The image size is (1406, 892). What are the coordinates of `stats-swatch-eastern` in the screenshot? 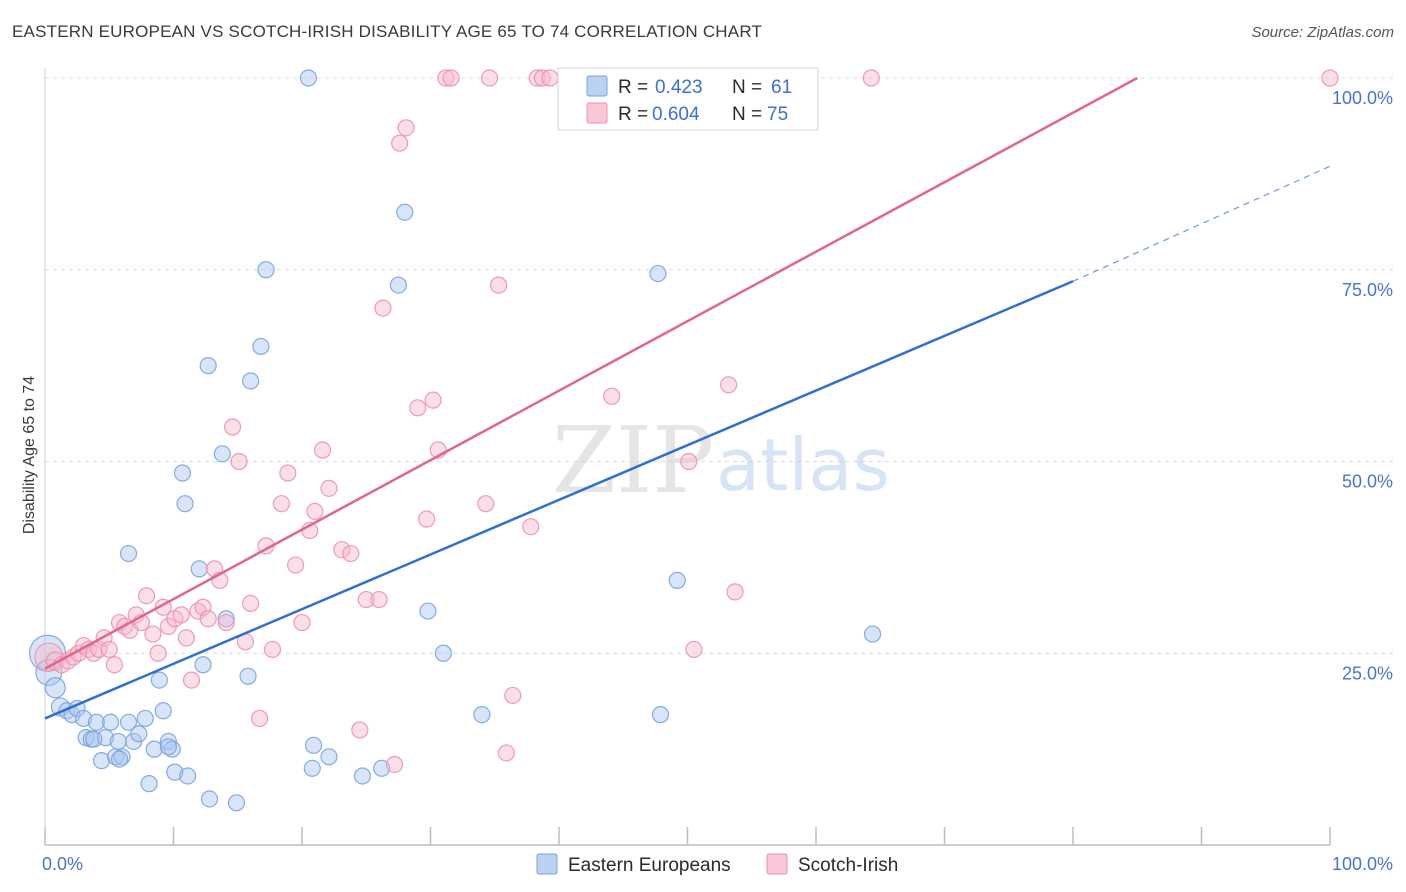 It's located at (597, 86).